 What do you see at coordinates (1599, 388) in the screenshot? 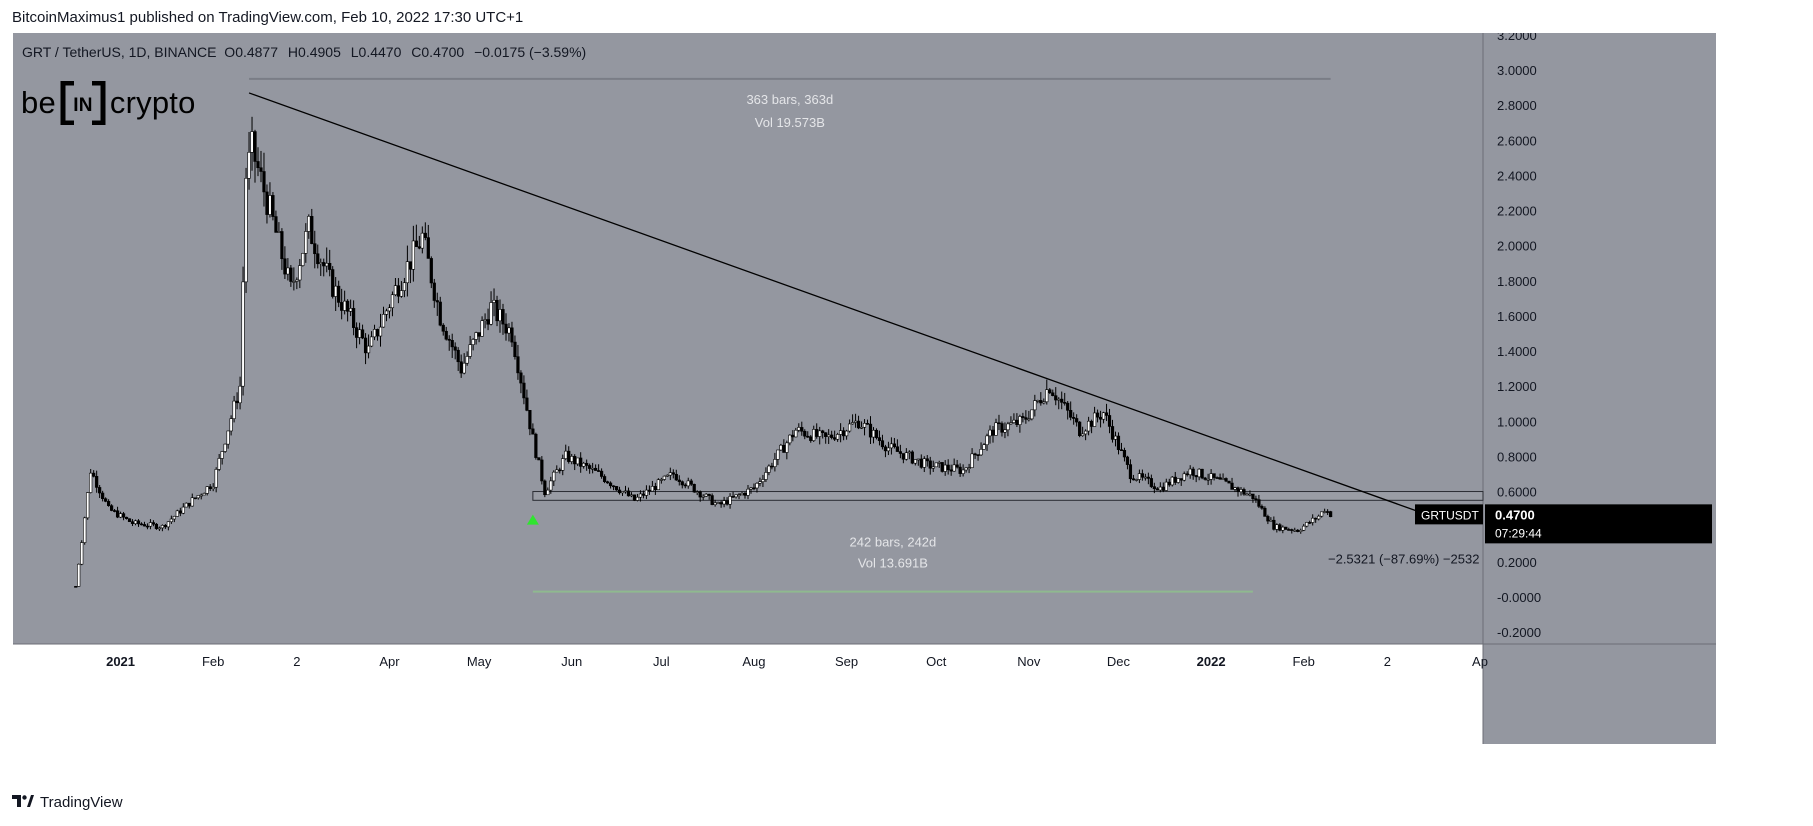
I see `price-axis-area` at bounding box center [1599, 388].